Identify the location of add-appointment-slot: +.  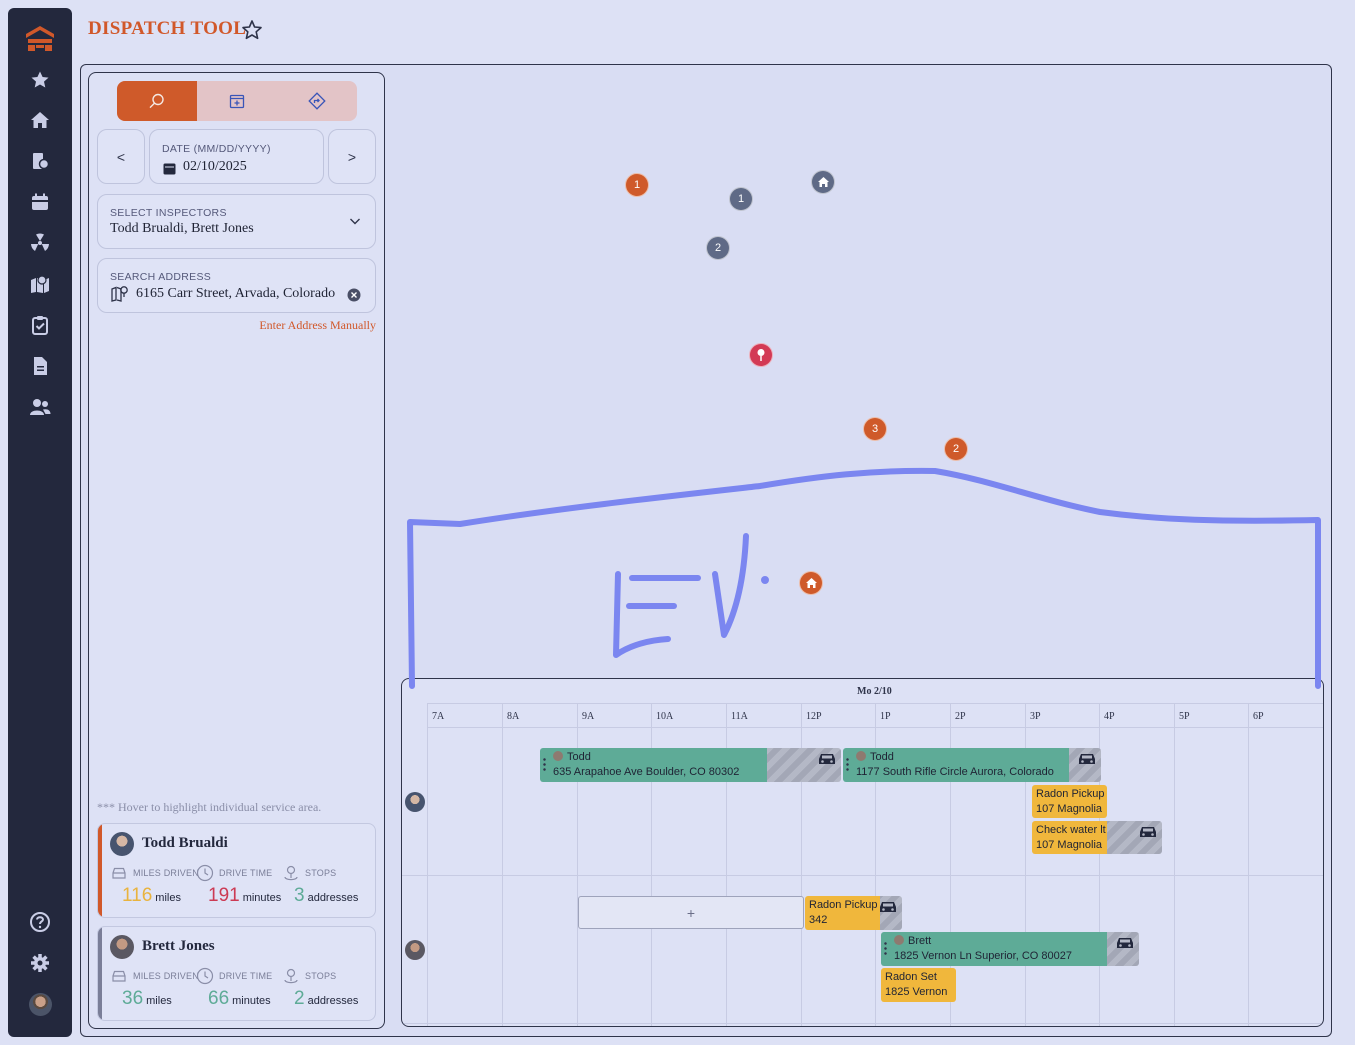
(691, 912).